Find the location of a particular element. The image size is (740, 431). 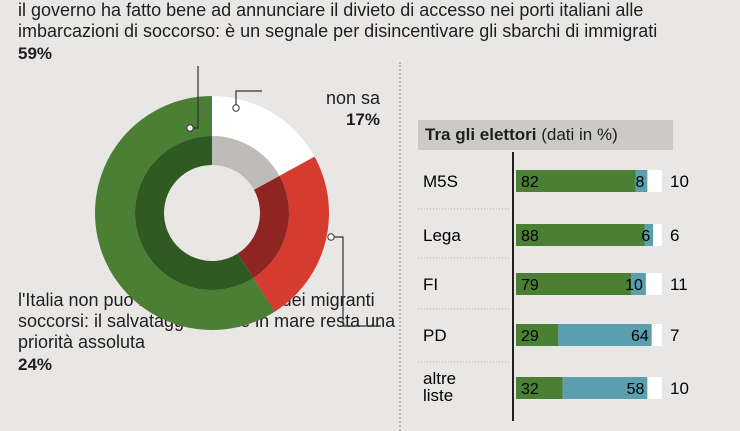

legend-title-rest: (dati in %) is located at coordinates (579, 134).